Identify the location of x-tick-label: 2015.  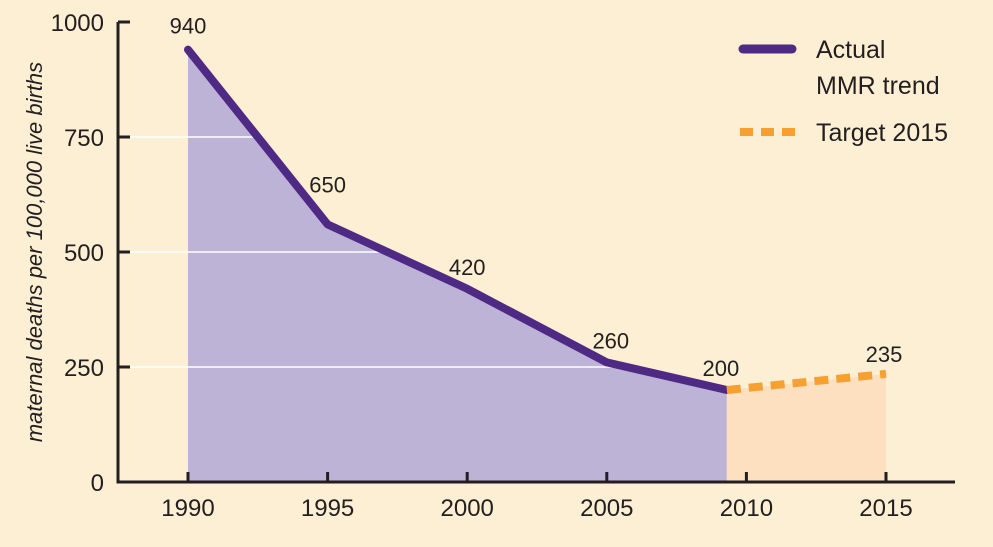
(885, 508).